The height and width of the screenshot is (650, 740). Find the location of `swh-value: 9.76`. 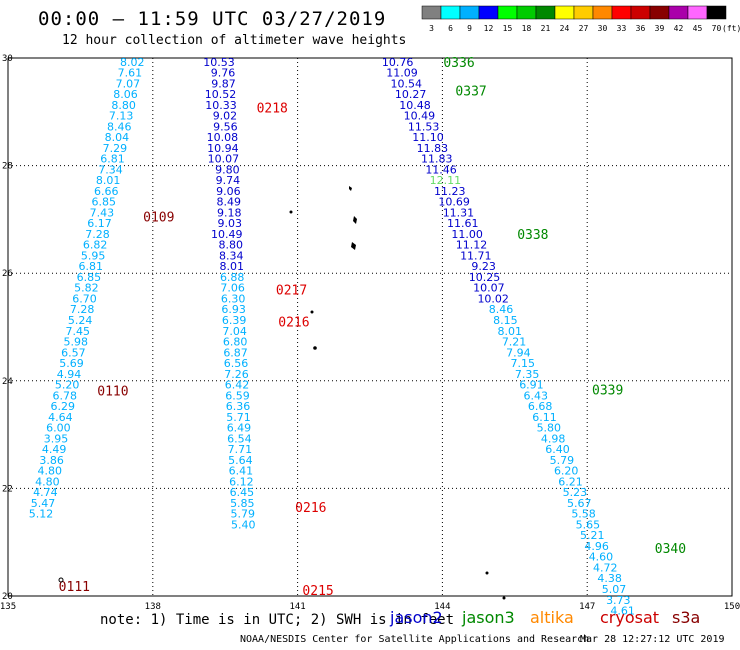

swh-value: 9.76 is located at coordinates (223, 73).